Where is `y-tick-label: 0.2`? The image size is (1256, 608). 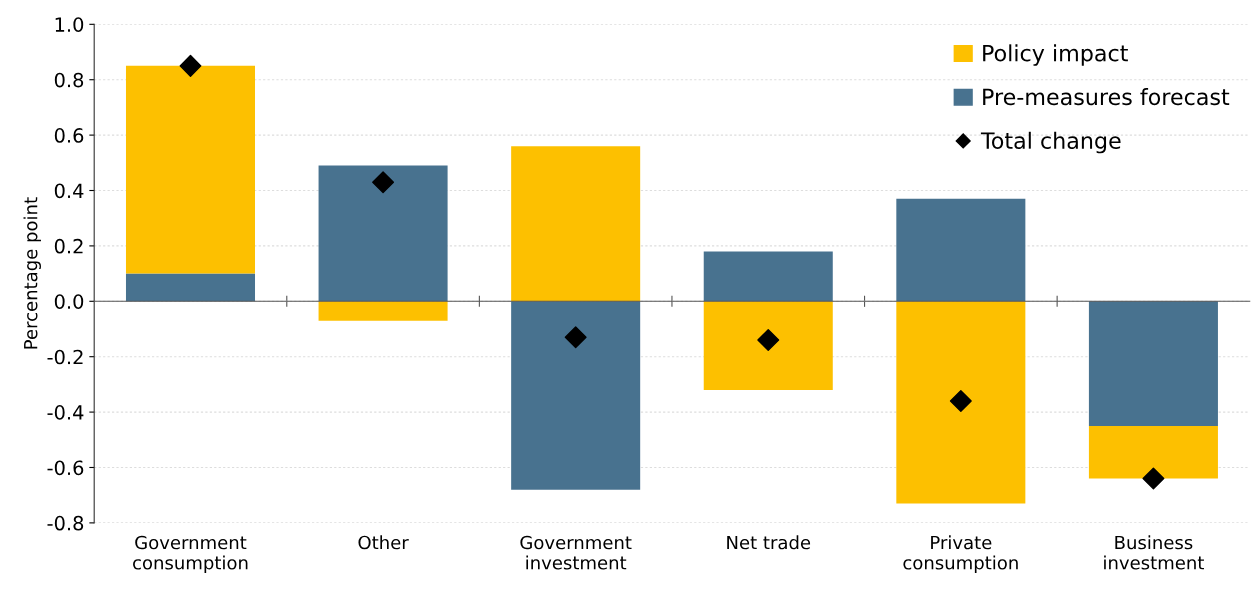 y-tick-label: 0.2 is located at coordinates (68, 246).